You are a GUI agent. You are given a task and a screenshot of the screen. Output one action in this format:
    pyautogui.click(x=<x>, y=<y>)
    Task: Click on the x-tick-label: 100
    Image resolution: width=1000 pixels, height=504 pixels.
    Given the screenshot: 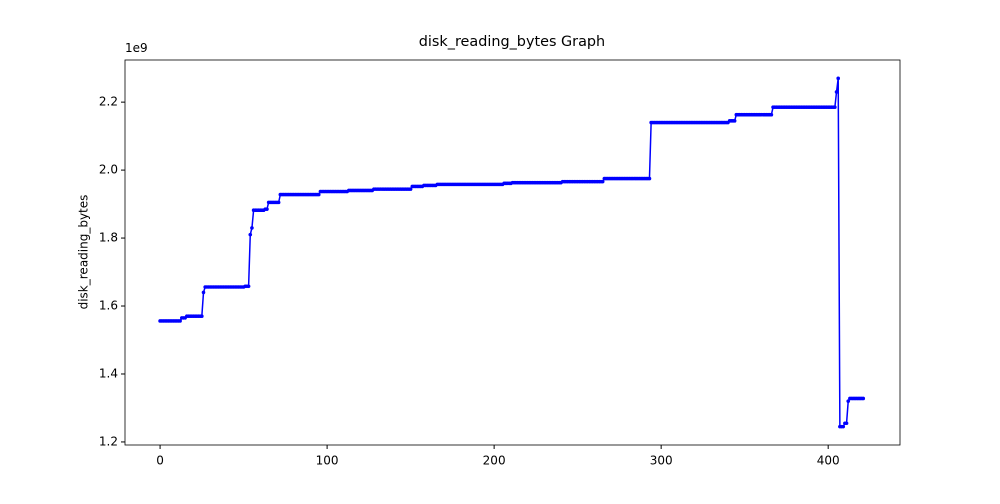 What is the action you would take?
    pyautogui.click(x=327, y=461)
    